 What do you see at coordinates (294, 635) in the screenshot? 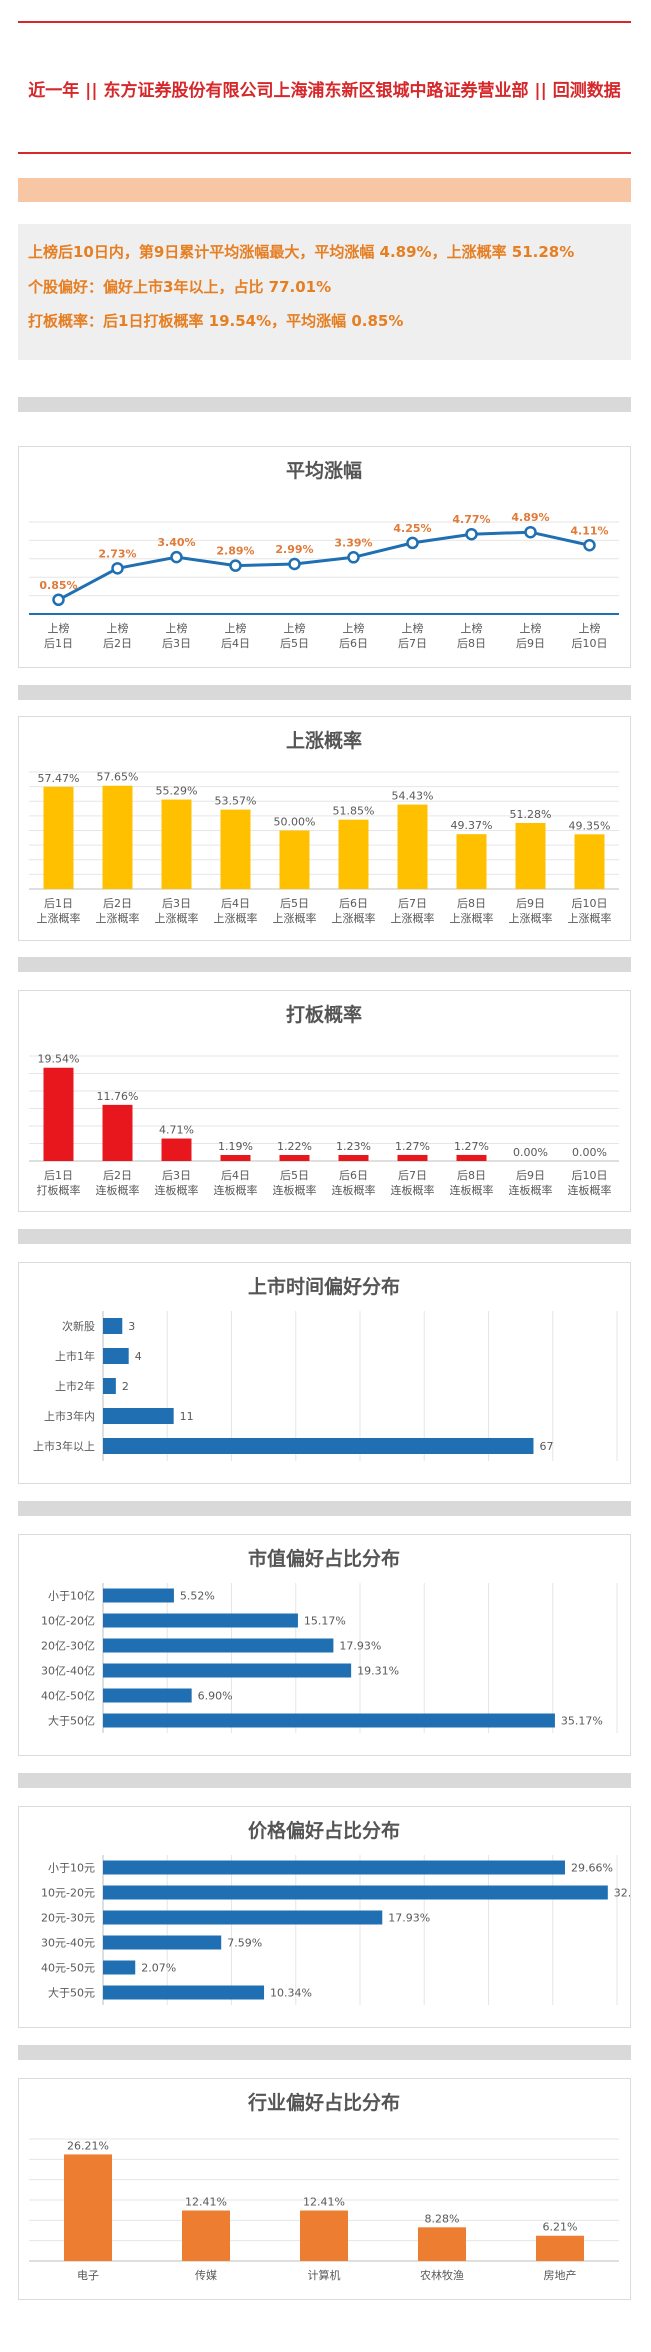
I see `tick-label: 上榜后5日` at bounding box center [294, 635].